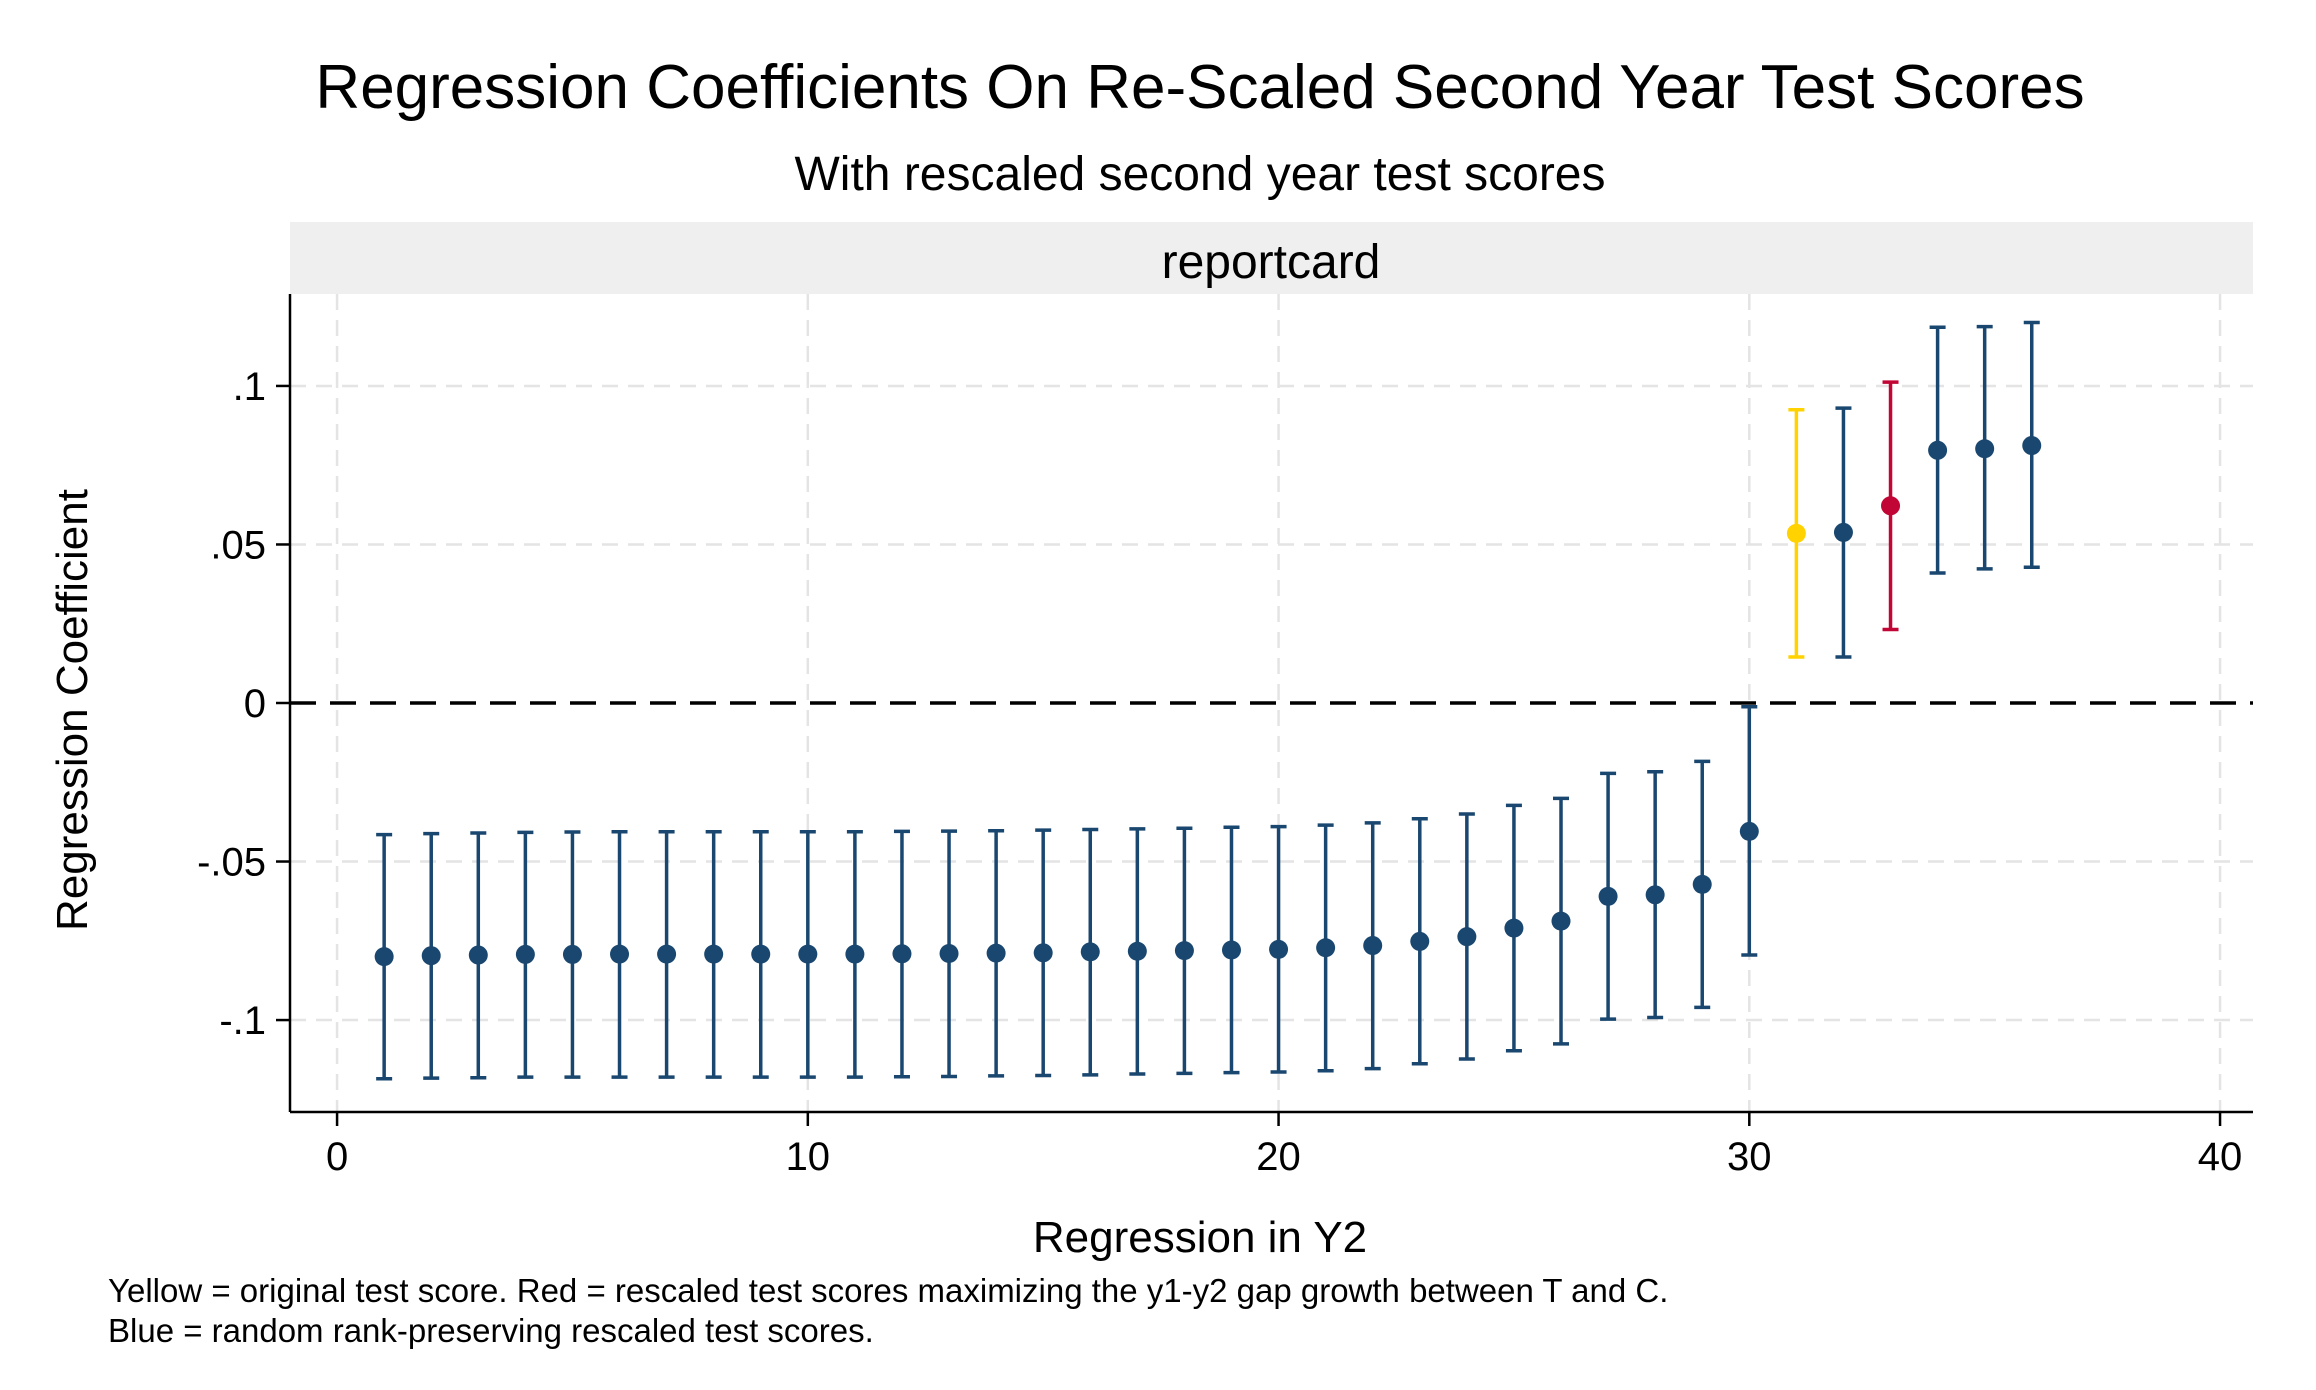 The width and height of the screenshot is (2316, 1390). Describe the element at coordinates (255, 704) in the screenshot. I see `y-tick-label-2: 0` at that location.